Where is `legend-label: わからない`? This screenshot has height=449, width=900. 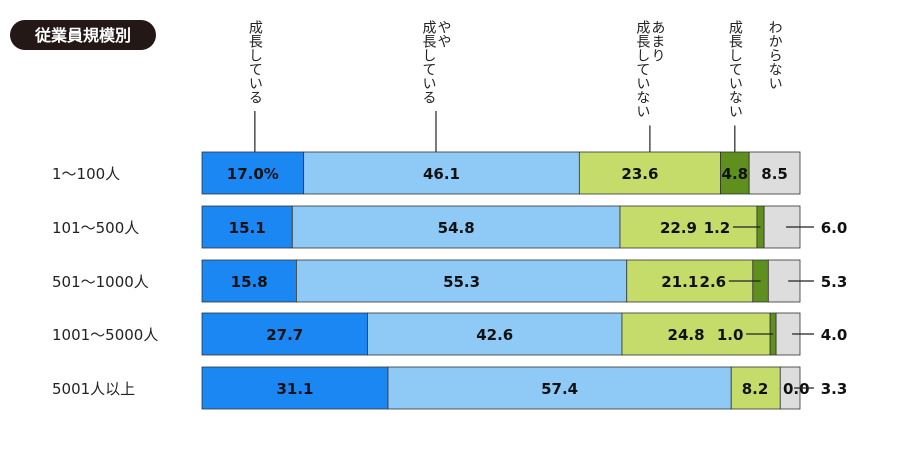 legend-label: わからない is located at coordinates (775, 55).